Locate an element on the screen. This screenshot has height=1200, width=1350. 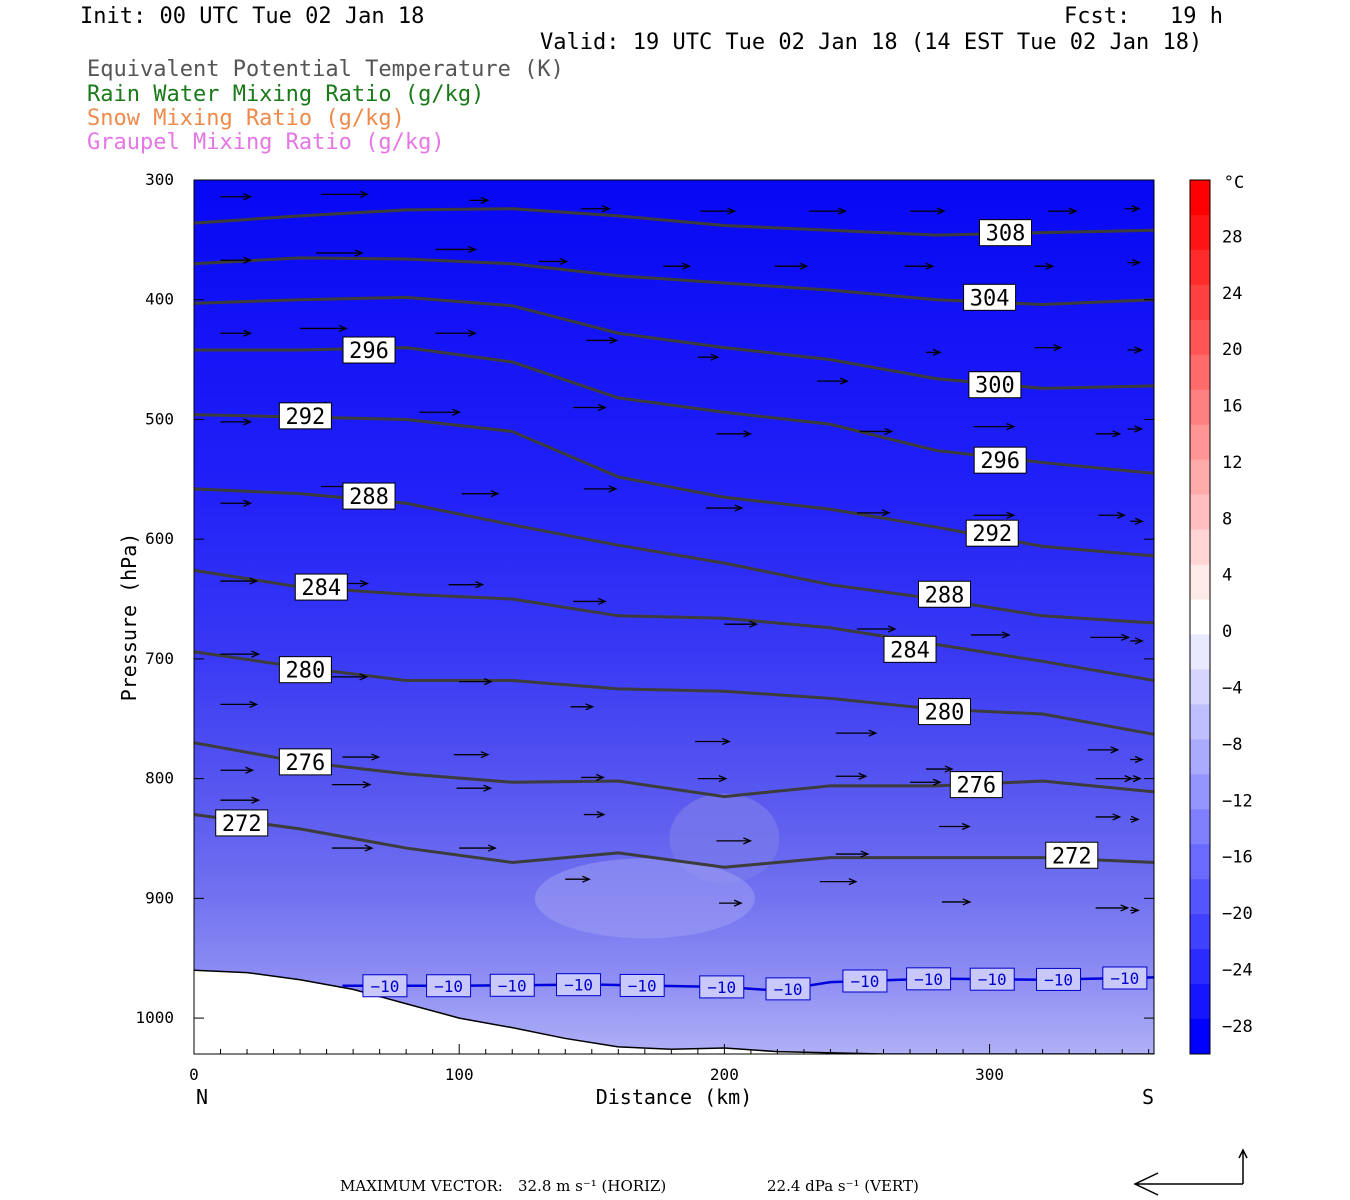
colorbar-tick-label: 0 is located at coordinates (1227, 632).